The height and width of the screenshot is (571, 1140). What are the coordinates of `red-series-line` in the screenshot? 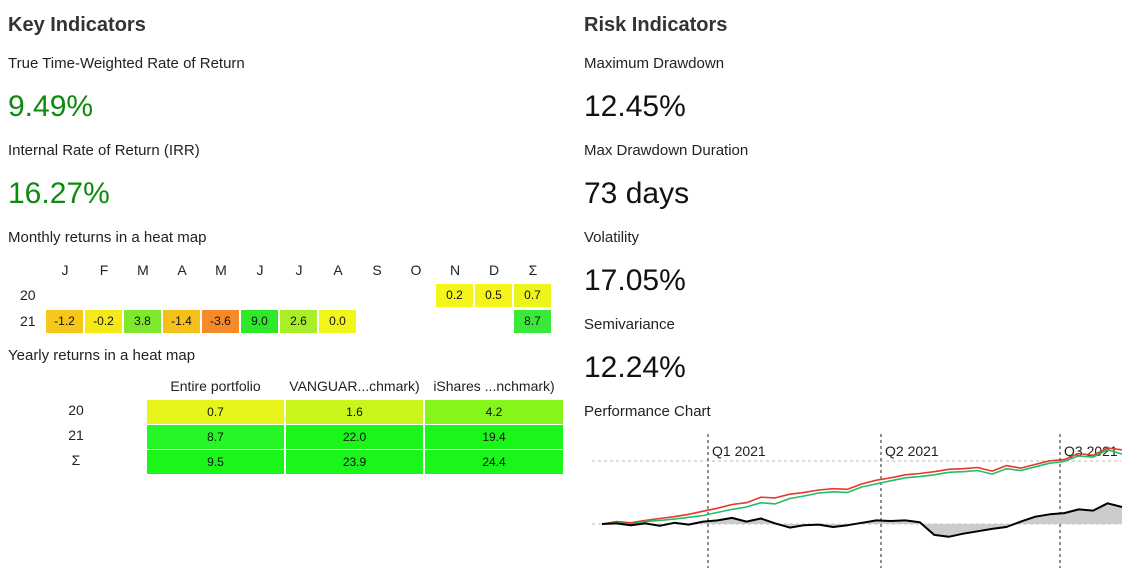 It's located at (862, 486).